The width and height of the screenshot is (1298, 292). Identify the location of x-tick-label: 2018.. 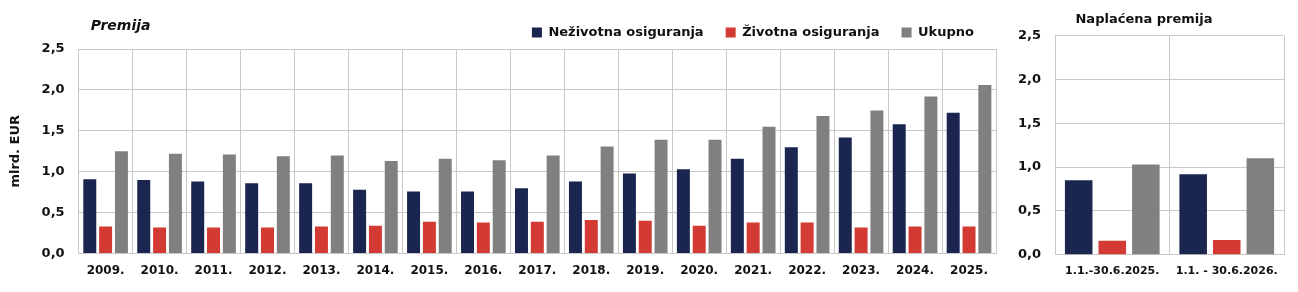
(591, 269).